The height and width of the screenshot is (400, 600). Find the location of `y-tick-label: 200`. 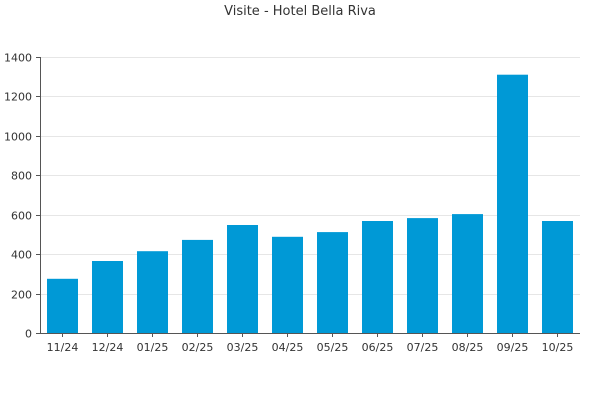

y-tick-label: 200 is located at coordinates (21, 295).